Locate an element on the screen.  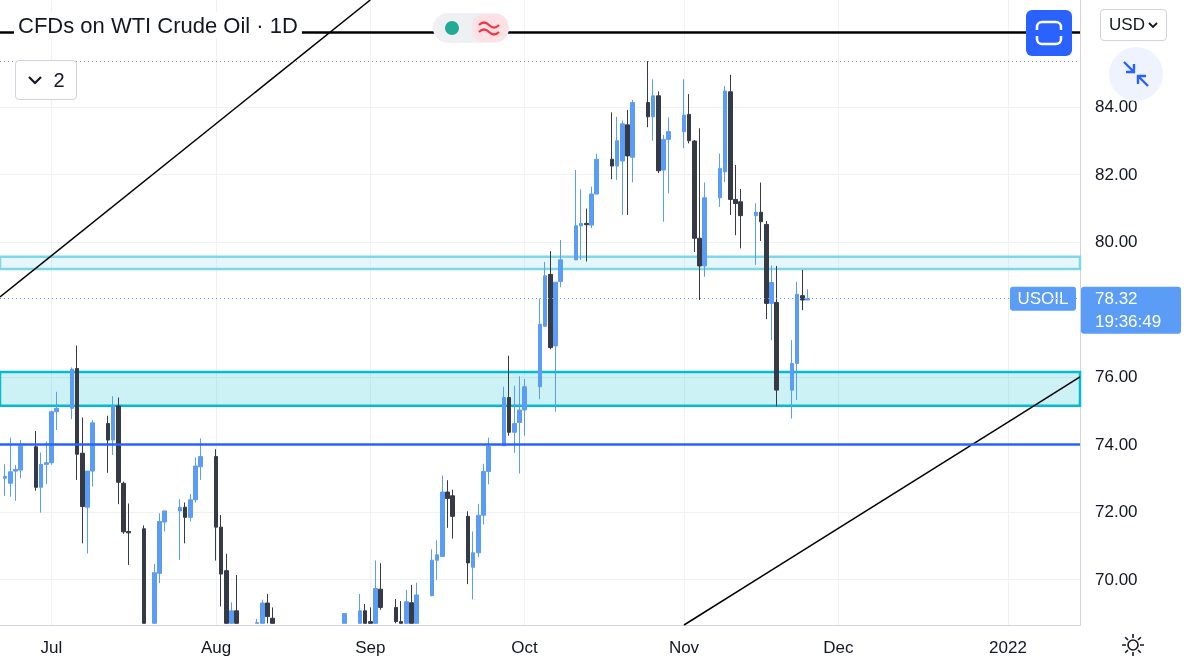
text: 78.32 is located at coordinates (1116, 299).